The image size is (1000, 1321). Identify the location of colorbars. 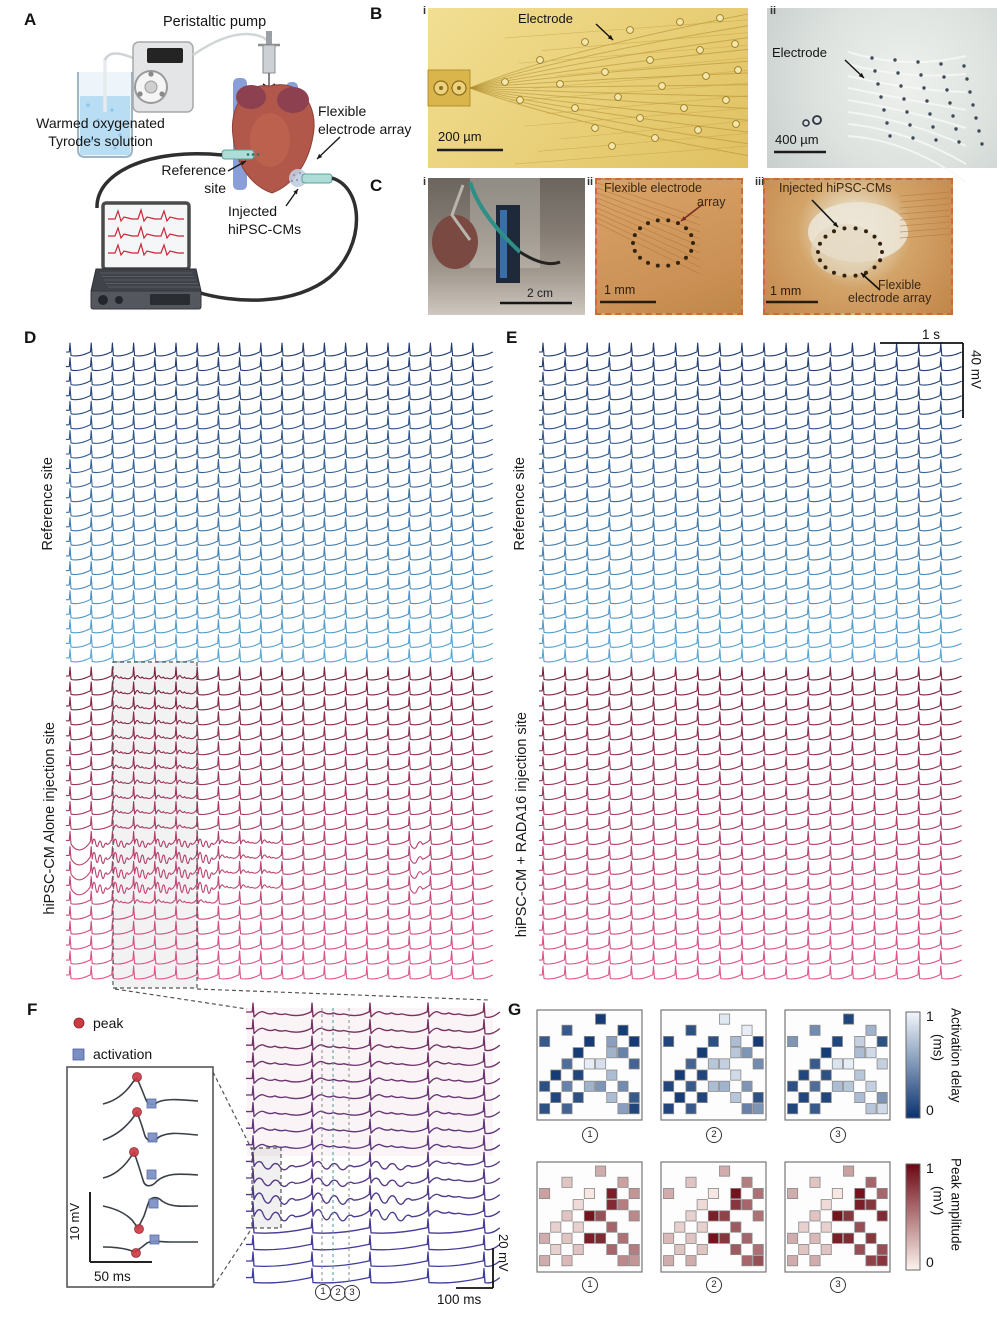
(913, 1141).